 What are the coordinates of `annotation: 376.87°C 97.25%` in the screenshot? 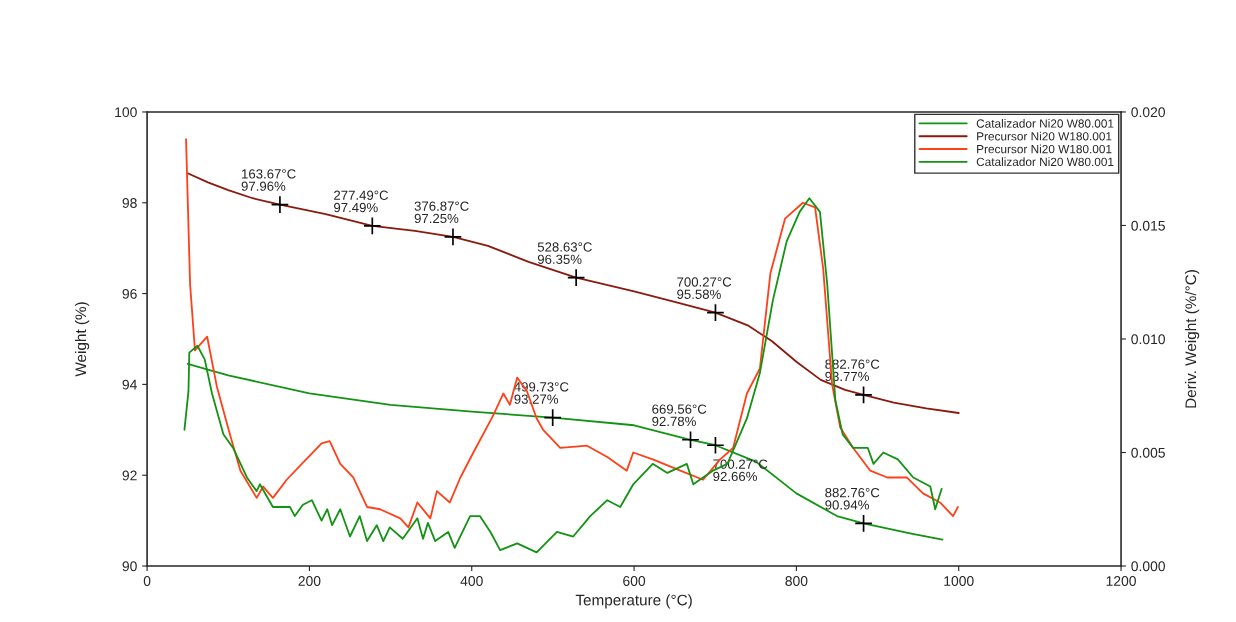 It's located at (441, 212).